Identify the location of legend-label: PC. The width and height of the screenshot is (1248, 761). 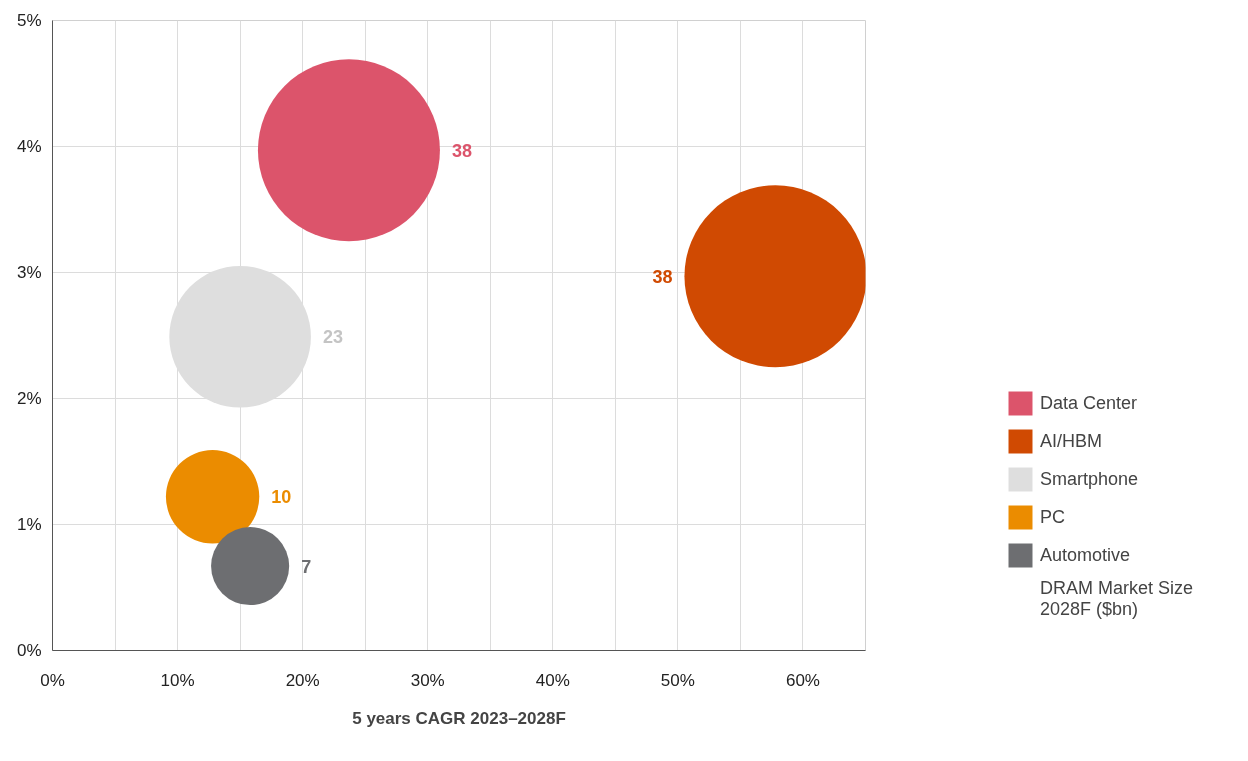
(1053, 517).